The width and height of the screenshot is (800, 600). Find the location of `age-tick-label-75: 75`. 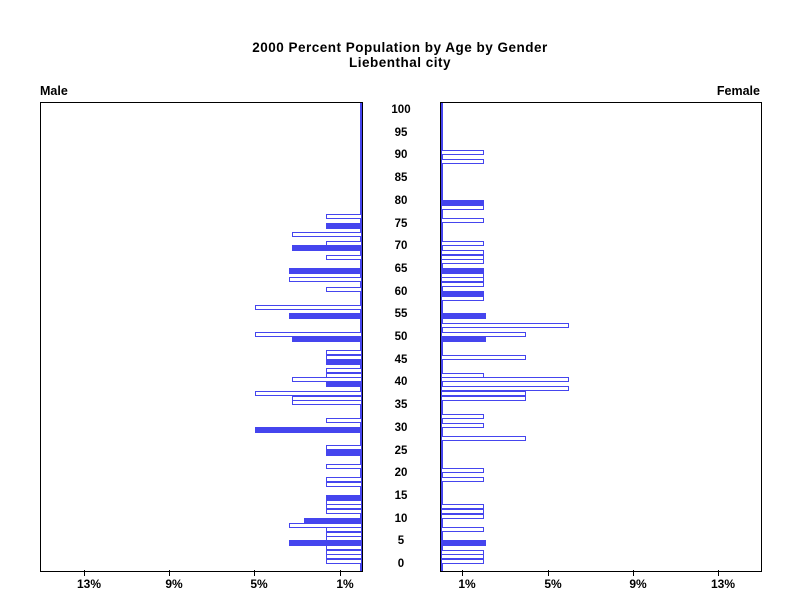

age-tick-label-75: 75 is located at coordinates (401, 223).